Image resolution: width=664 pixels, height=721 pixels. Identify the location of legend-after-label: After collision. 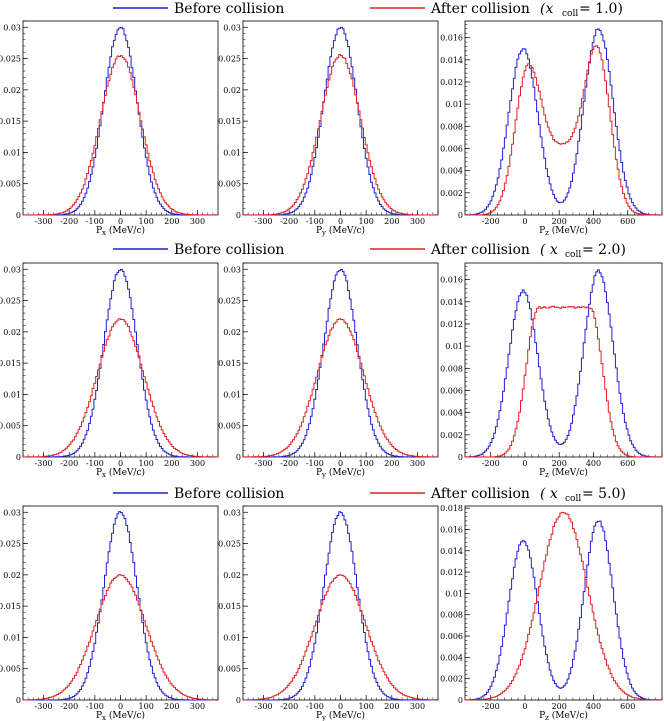
(480, 494).